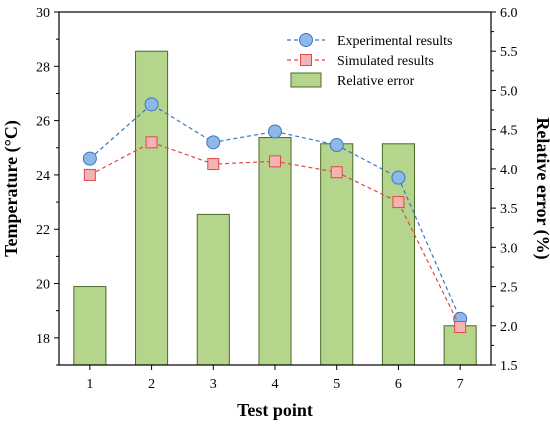 Image resolution: width=550 pixels, height=426 pixels. Describe the element at coordinates (43, 13) in the screenshot. I see `y-tick-label-30: 30` at that location.